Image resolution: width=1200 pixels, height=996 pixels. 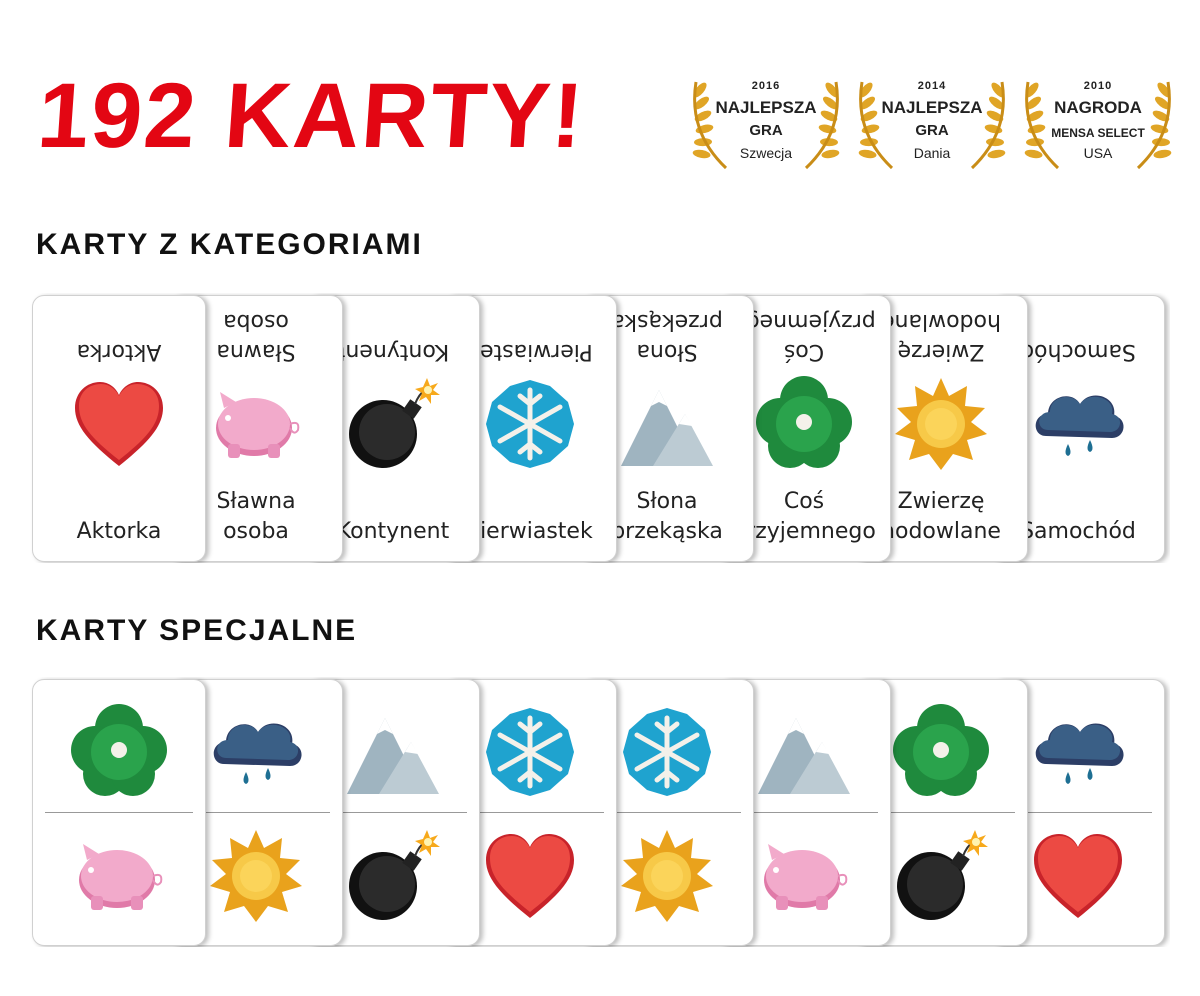 I want to click on award-country: USA, so click(x=1098, y=153).